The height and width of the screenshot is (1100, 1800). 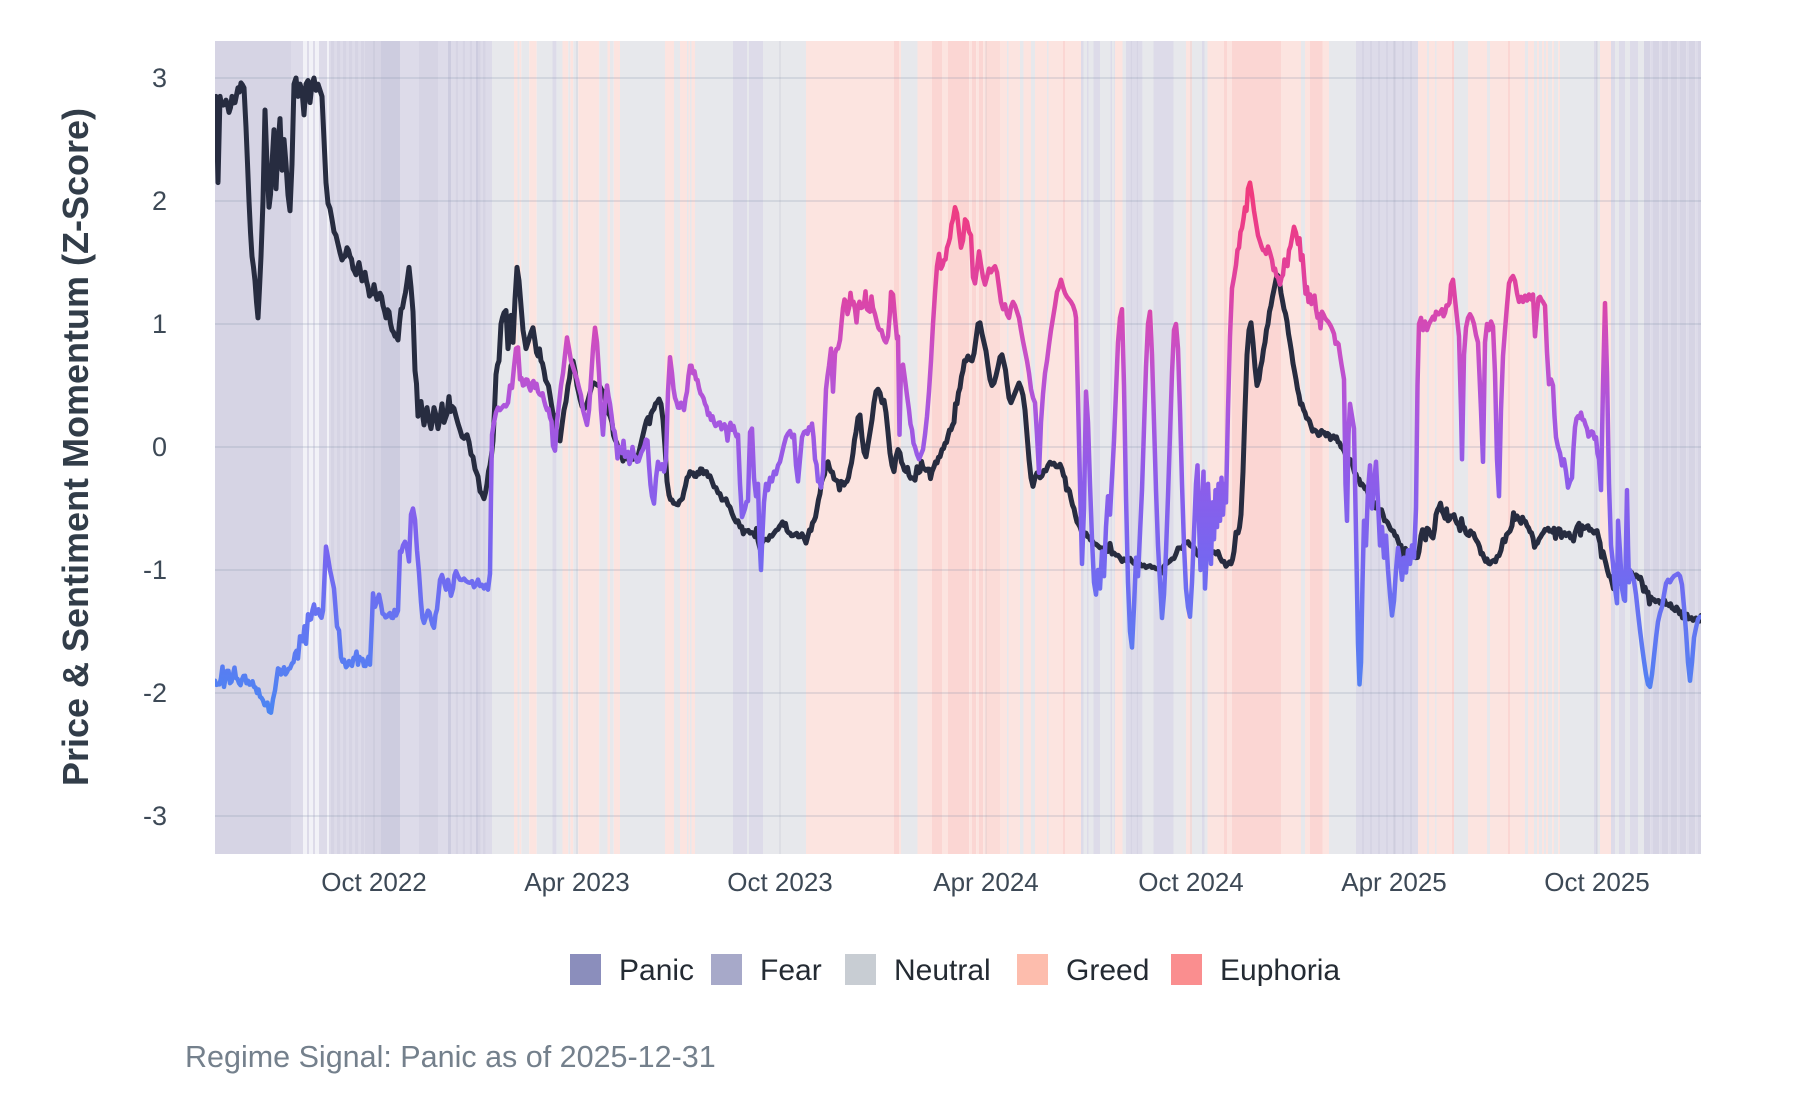 What do you see at coordinates (986, 882) in the screenshot?
I see `svg-text: Apr 2024` at bounding box center [986, 882].